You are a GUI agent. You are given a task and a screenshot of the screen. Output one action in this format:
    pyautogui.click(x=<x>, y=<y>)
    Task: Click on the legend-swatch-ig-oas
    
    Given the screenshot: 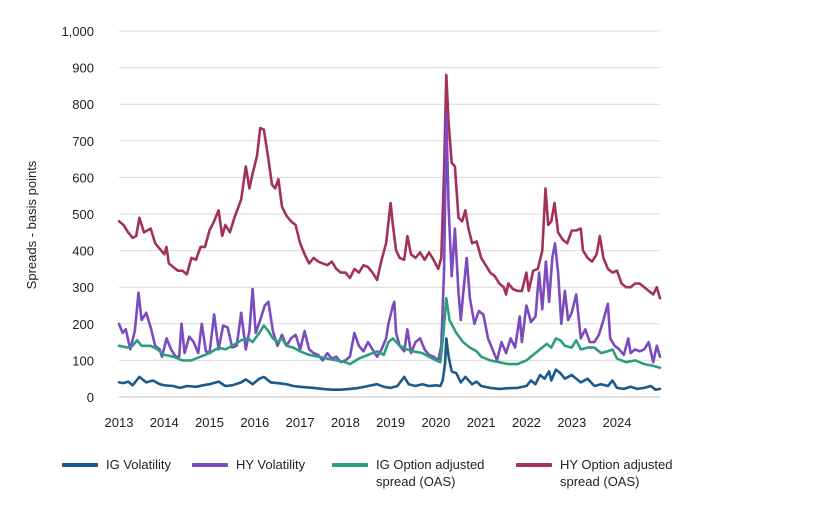 What is the action you would take?
    pyautogui.click(x=350, y=465)
    